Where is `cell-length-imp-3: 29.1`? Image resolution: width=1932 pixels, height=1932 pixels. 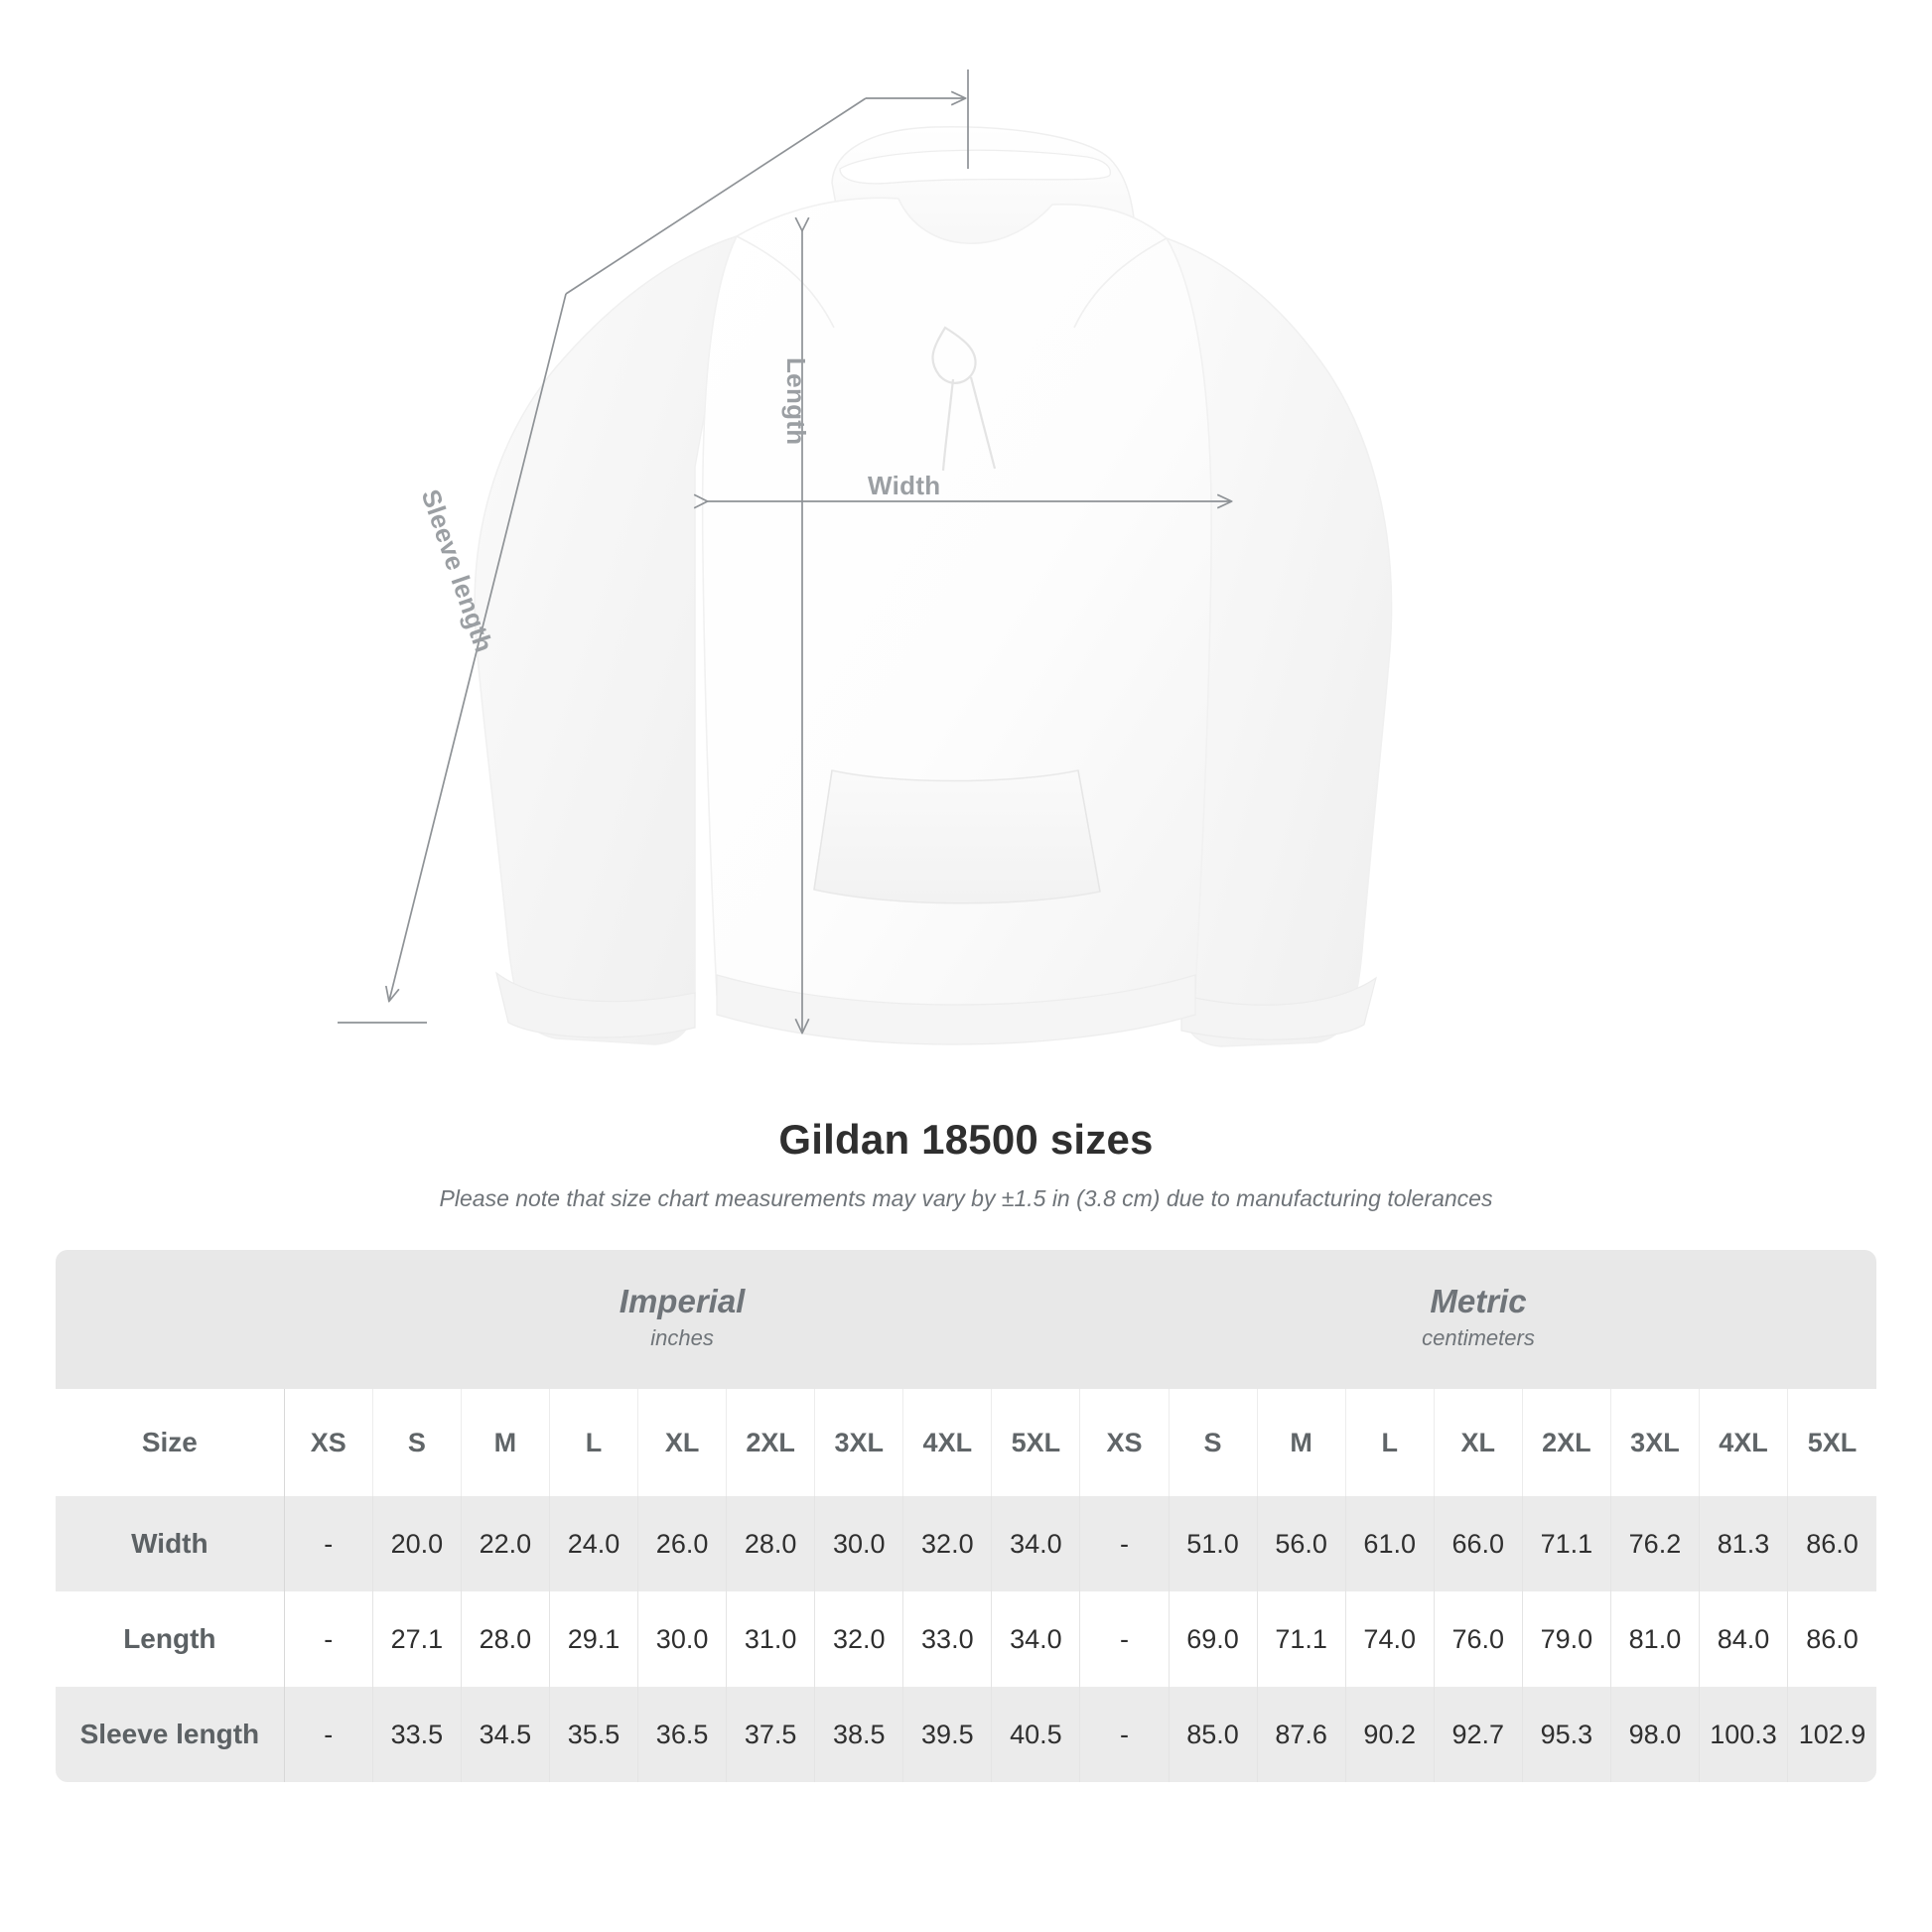
cell-length-imp-3: 29.1 is located at coordinates (594, 1639).